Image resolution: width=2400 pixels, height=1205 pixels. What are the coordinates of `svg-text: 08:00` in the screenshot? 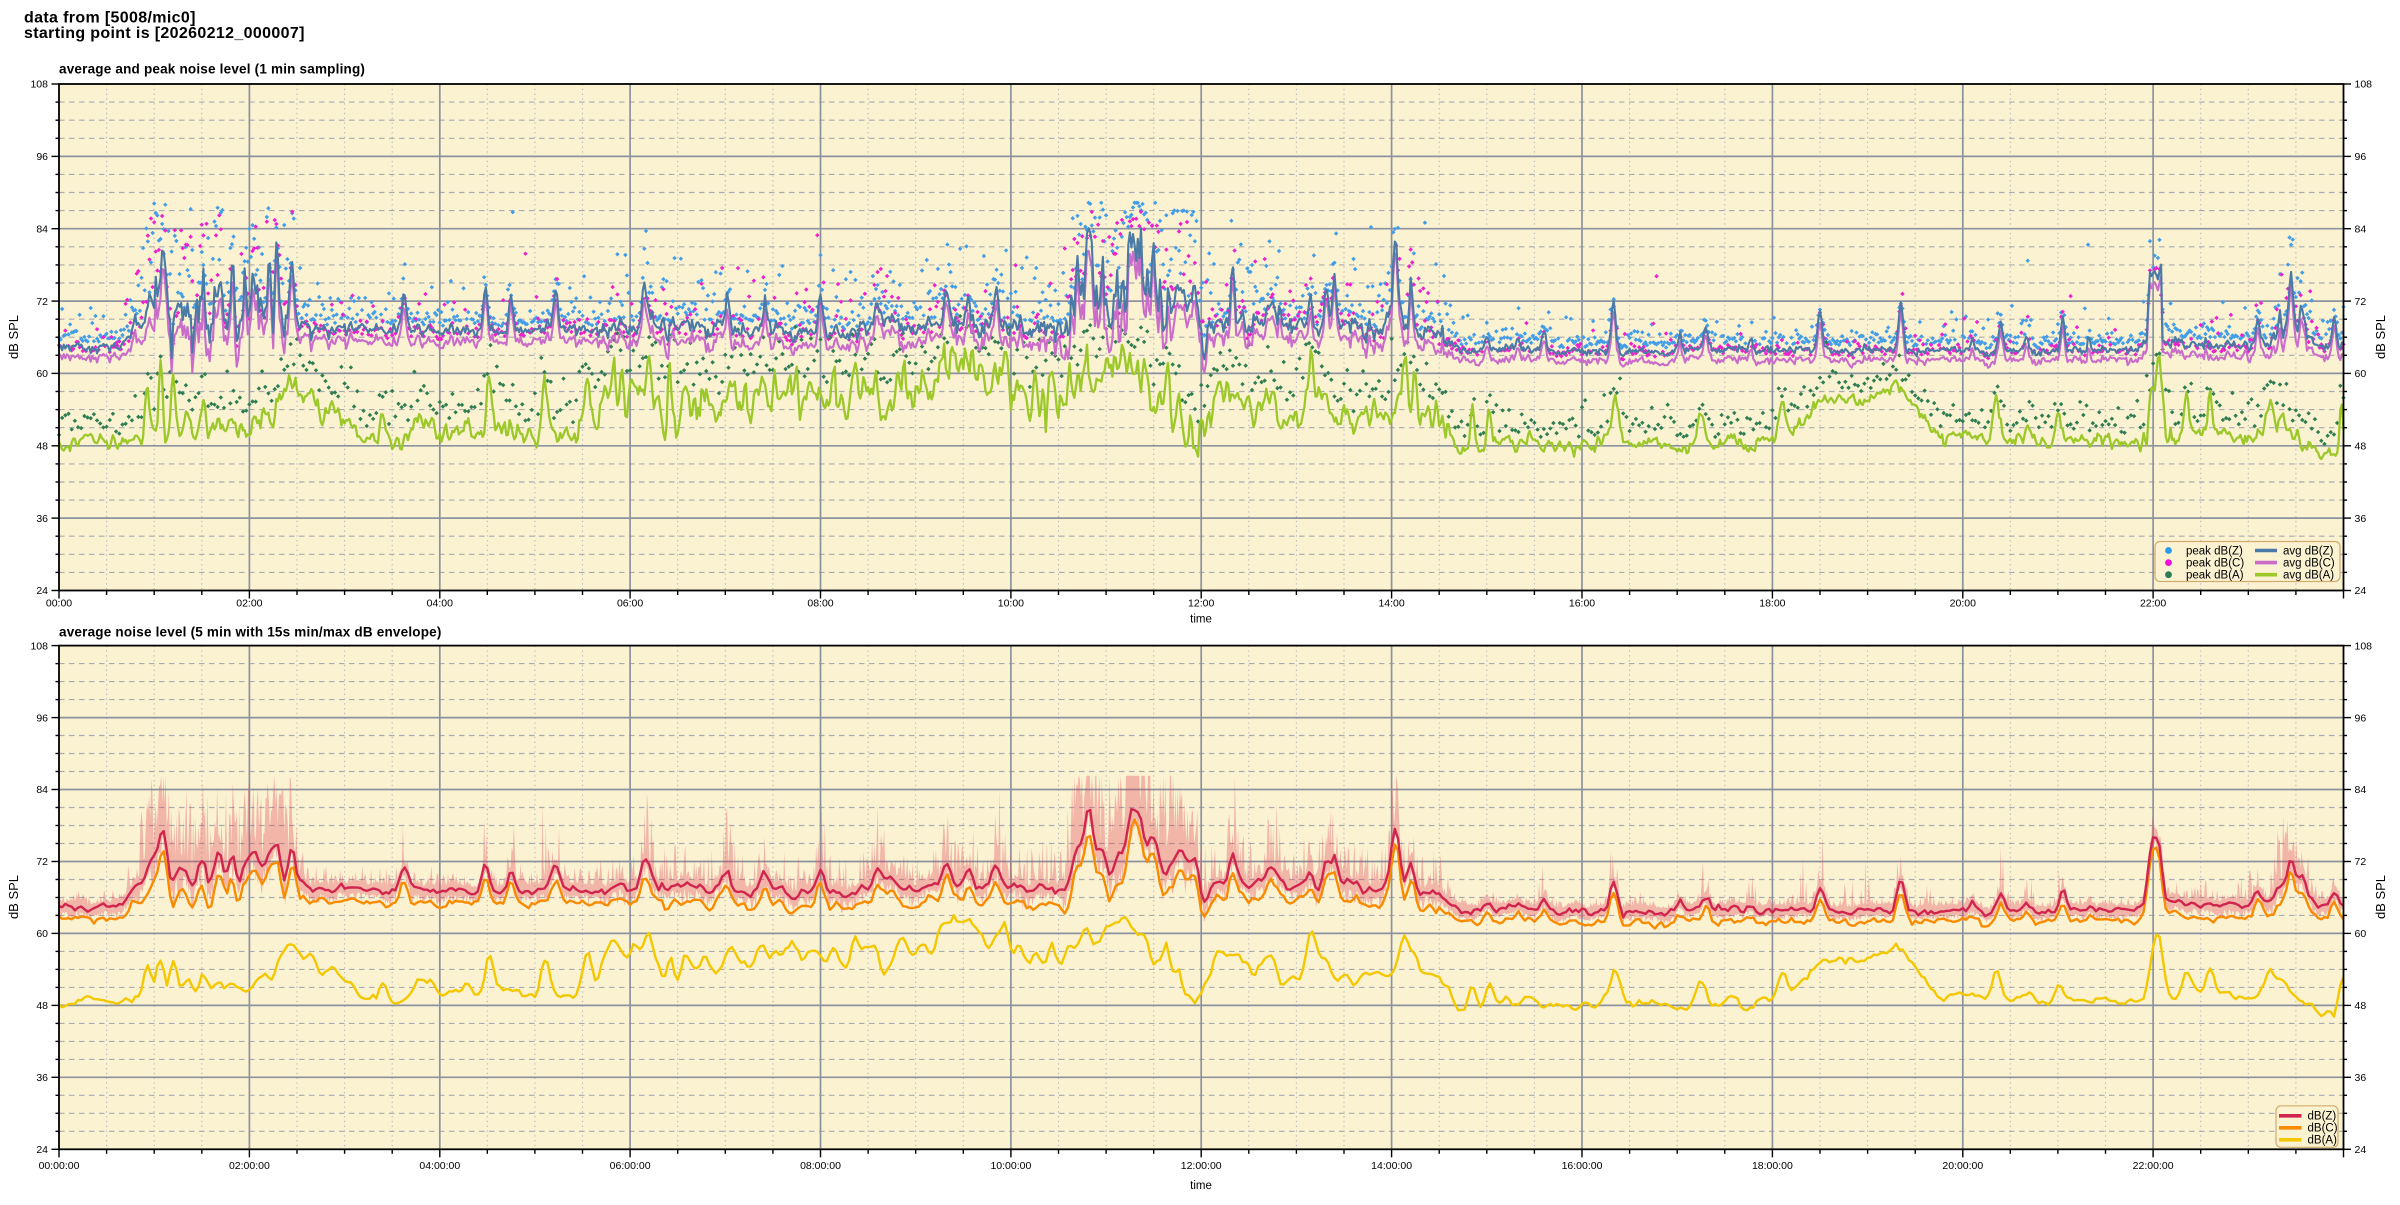 It's located at (820, 604).